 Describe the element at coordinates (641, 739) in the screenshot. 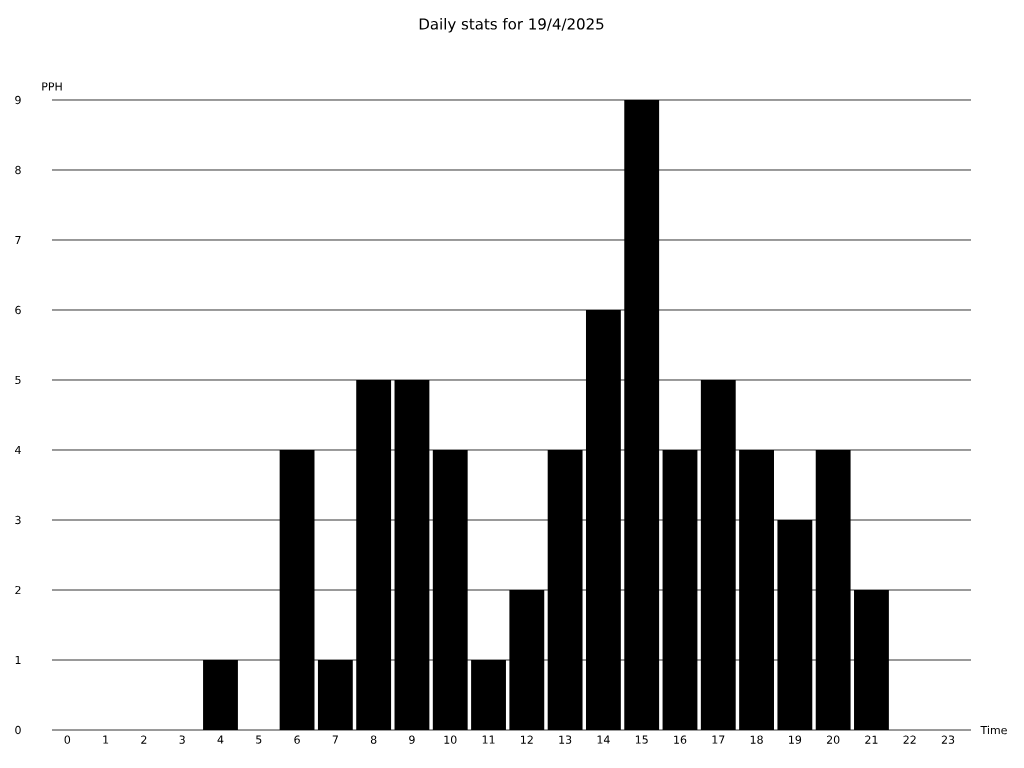

I see `x-tick-label: 15` at that location.